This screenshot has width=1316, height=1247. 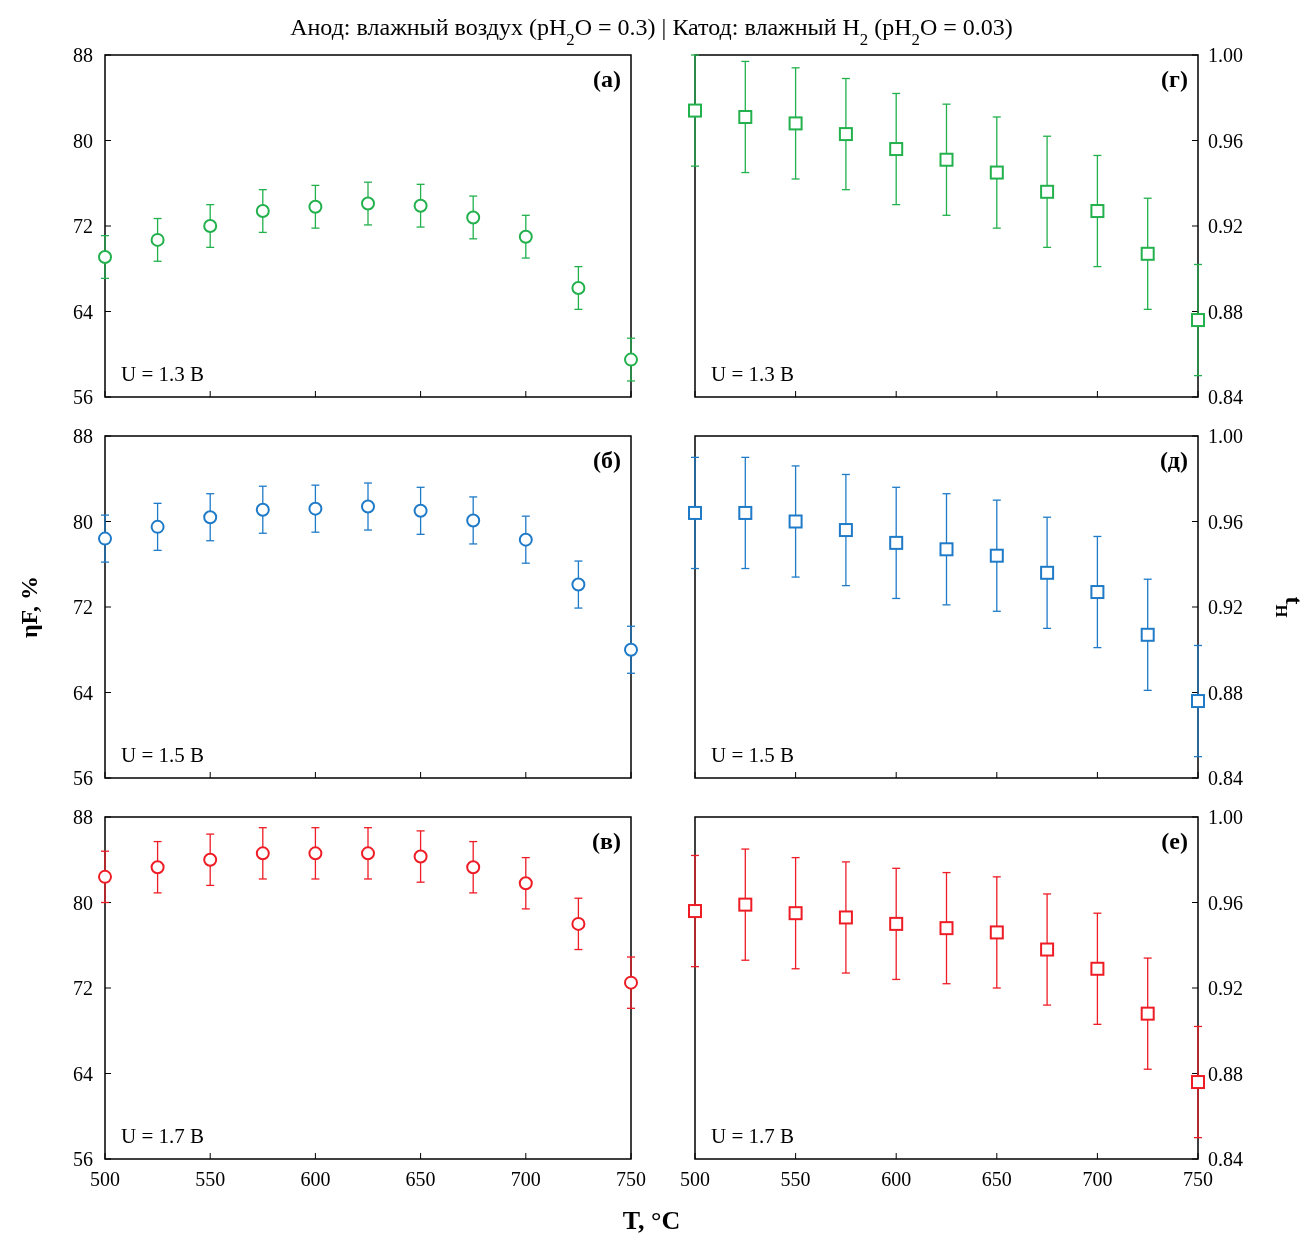 What do you see at coordinates (607, 79) in the screenshot?
I see `annotation: (а)` at bounding box center [607, 79].